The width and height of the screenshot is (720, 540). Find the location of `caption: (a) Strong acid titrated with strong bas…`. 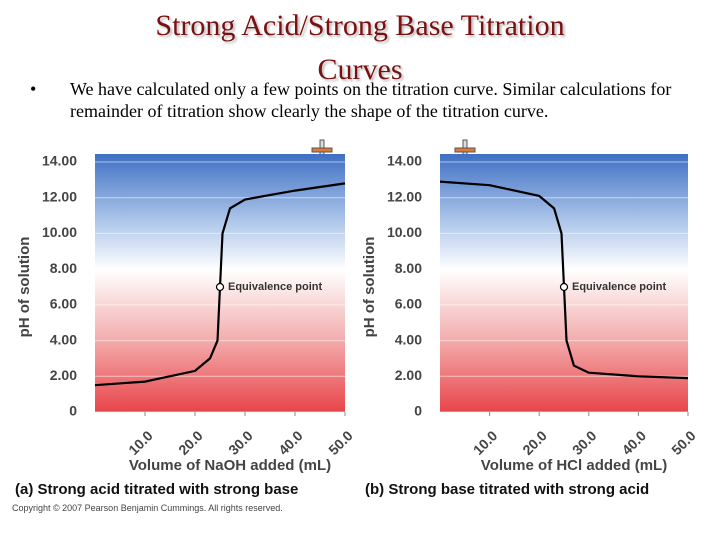

caption: (a) Strong acid titrated with strong bas… is located at coordinates (156, 489).